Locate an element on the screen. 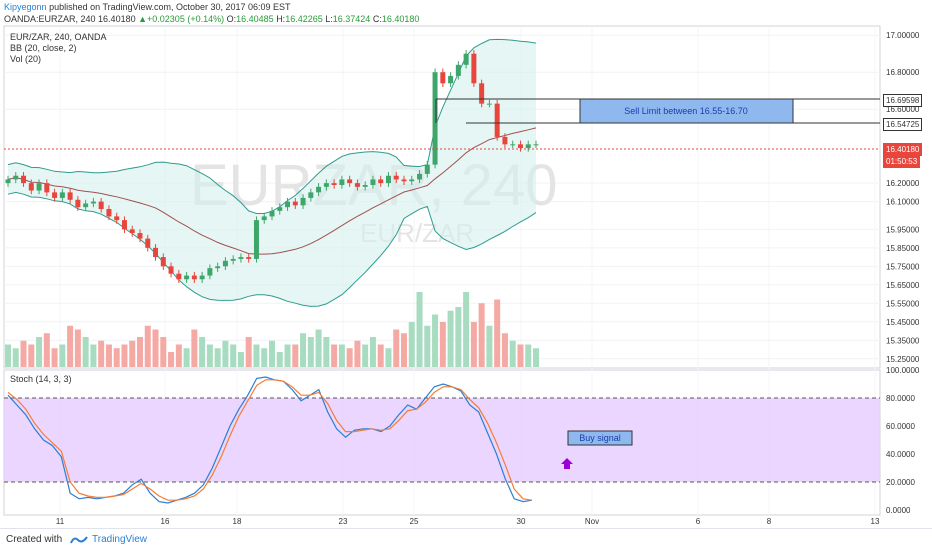 Image resolution: width=932 pixels, height=551 pixels. high-value: 16.42265 is located at coordinates (304, 19).